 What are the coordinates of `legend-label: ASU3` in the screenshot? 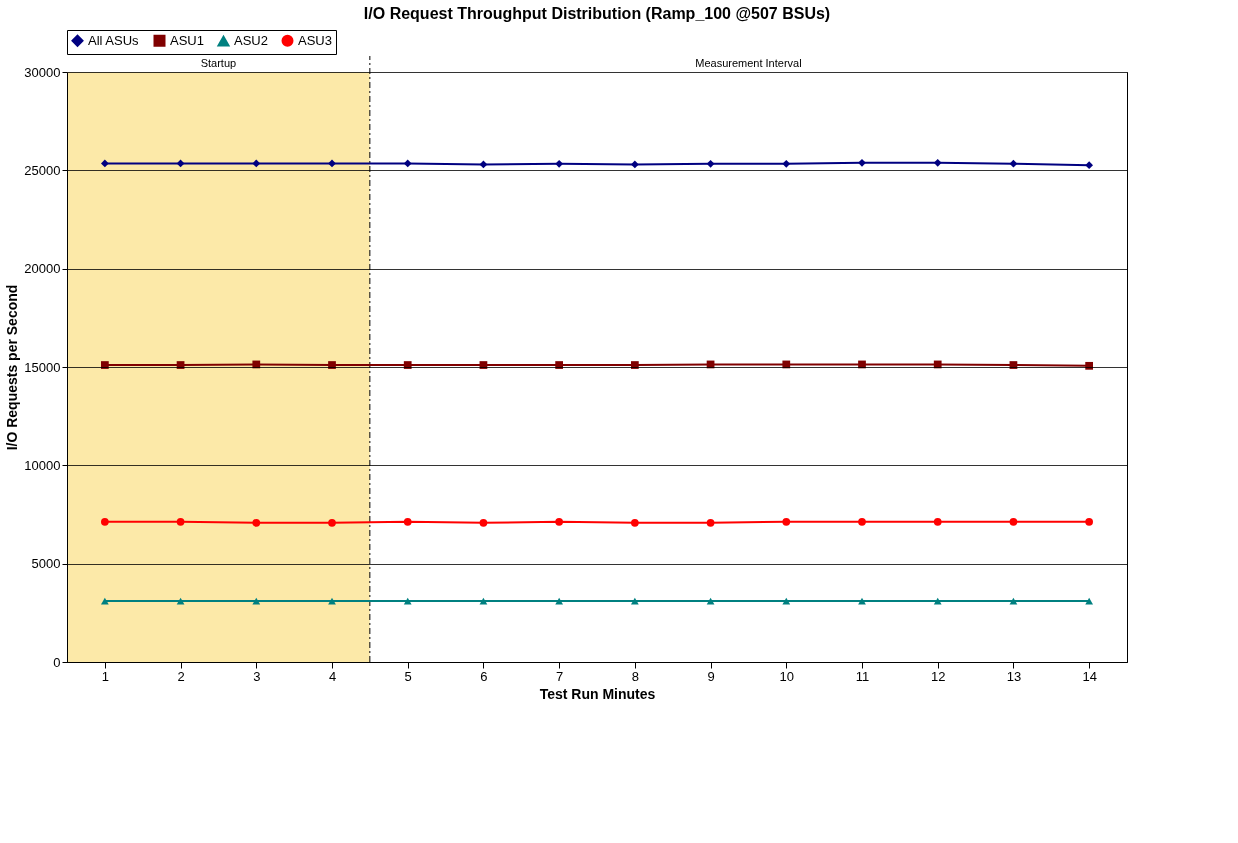 It's located at (315, 40).